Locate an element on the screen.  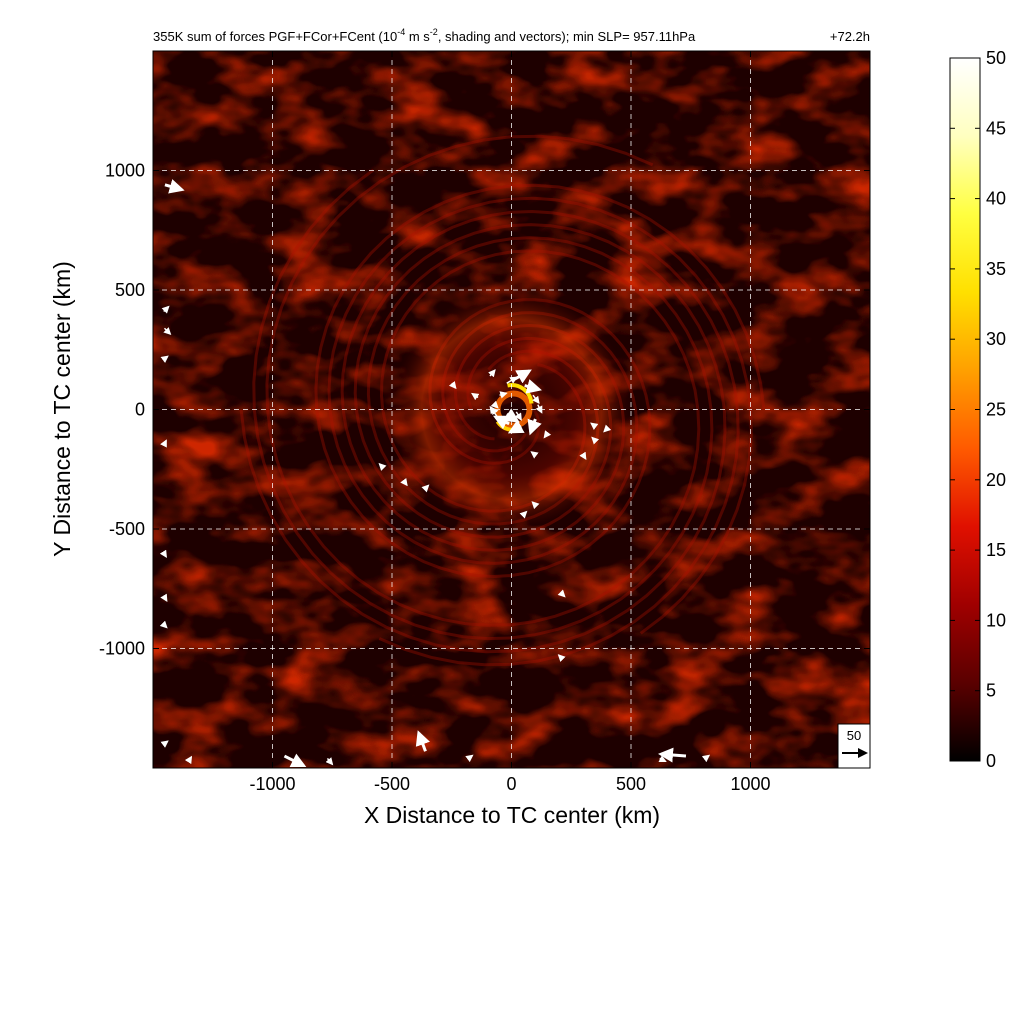
x-tick-label: 500 is located at coordinates (631, 784).